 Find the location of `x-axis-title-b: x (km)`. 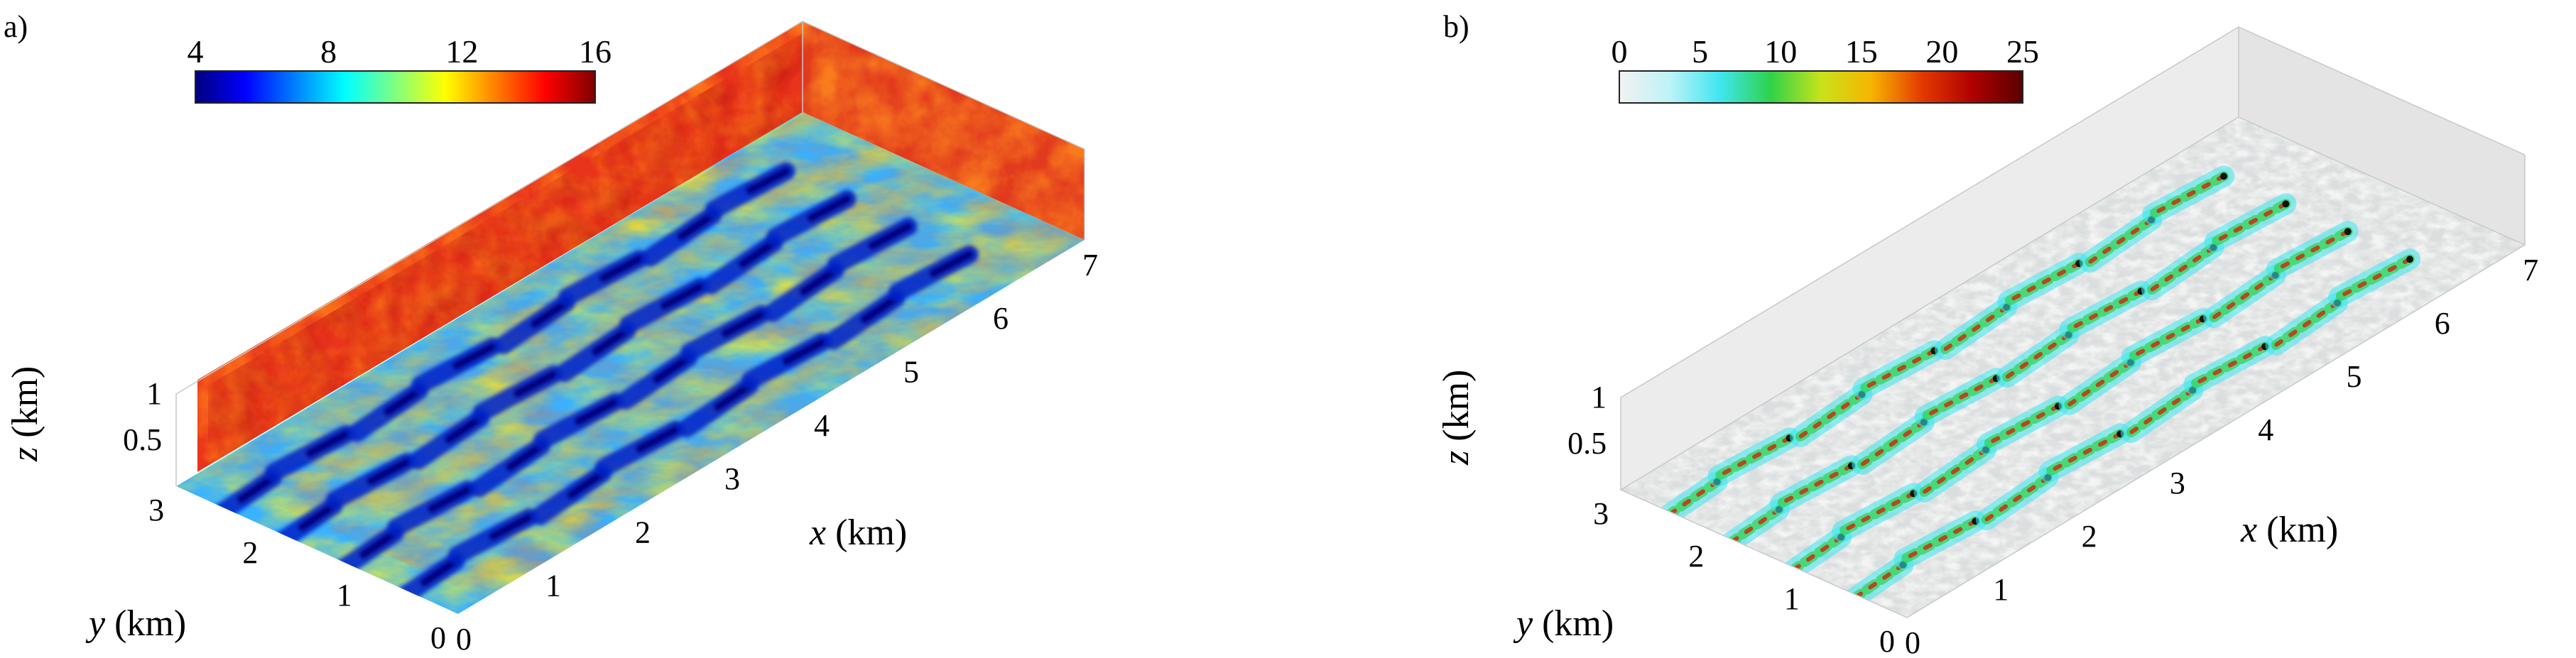

x-axis-title-b: x (km) is located at coordinates (2289, 530).